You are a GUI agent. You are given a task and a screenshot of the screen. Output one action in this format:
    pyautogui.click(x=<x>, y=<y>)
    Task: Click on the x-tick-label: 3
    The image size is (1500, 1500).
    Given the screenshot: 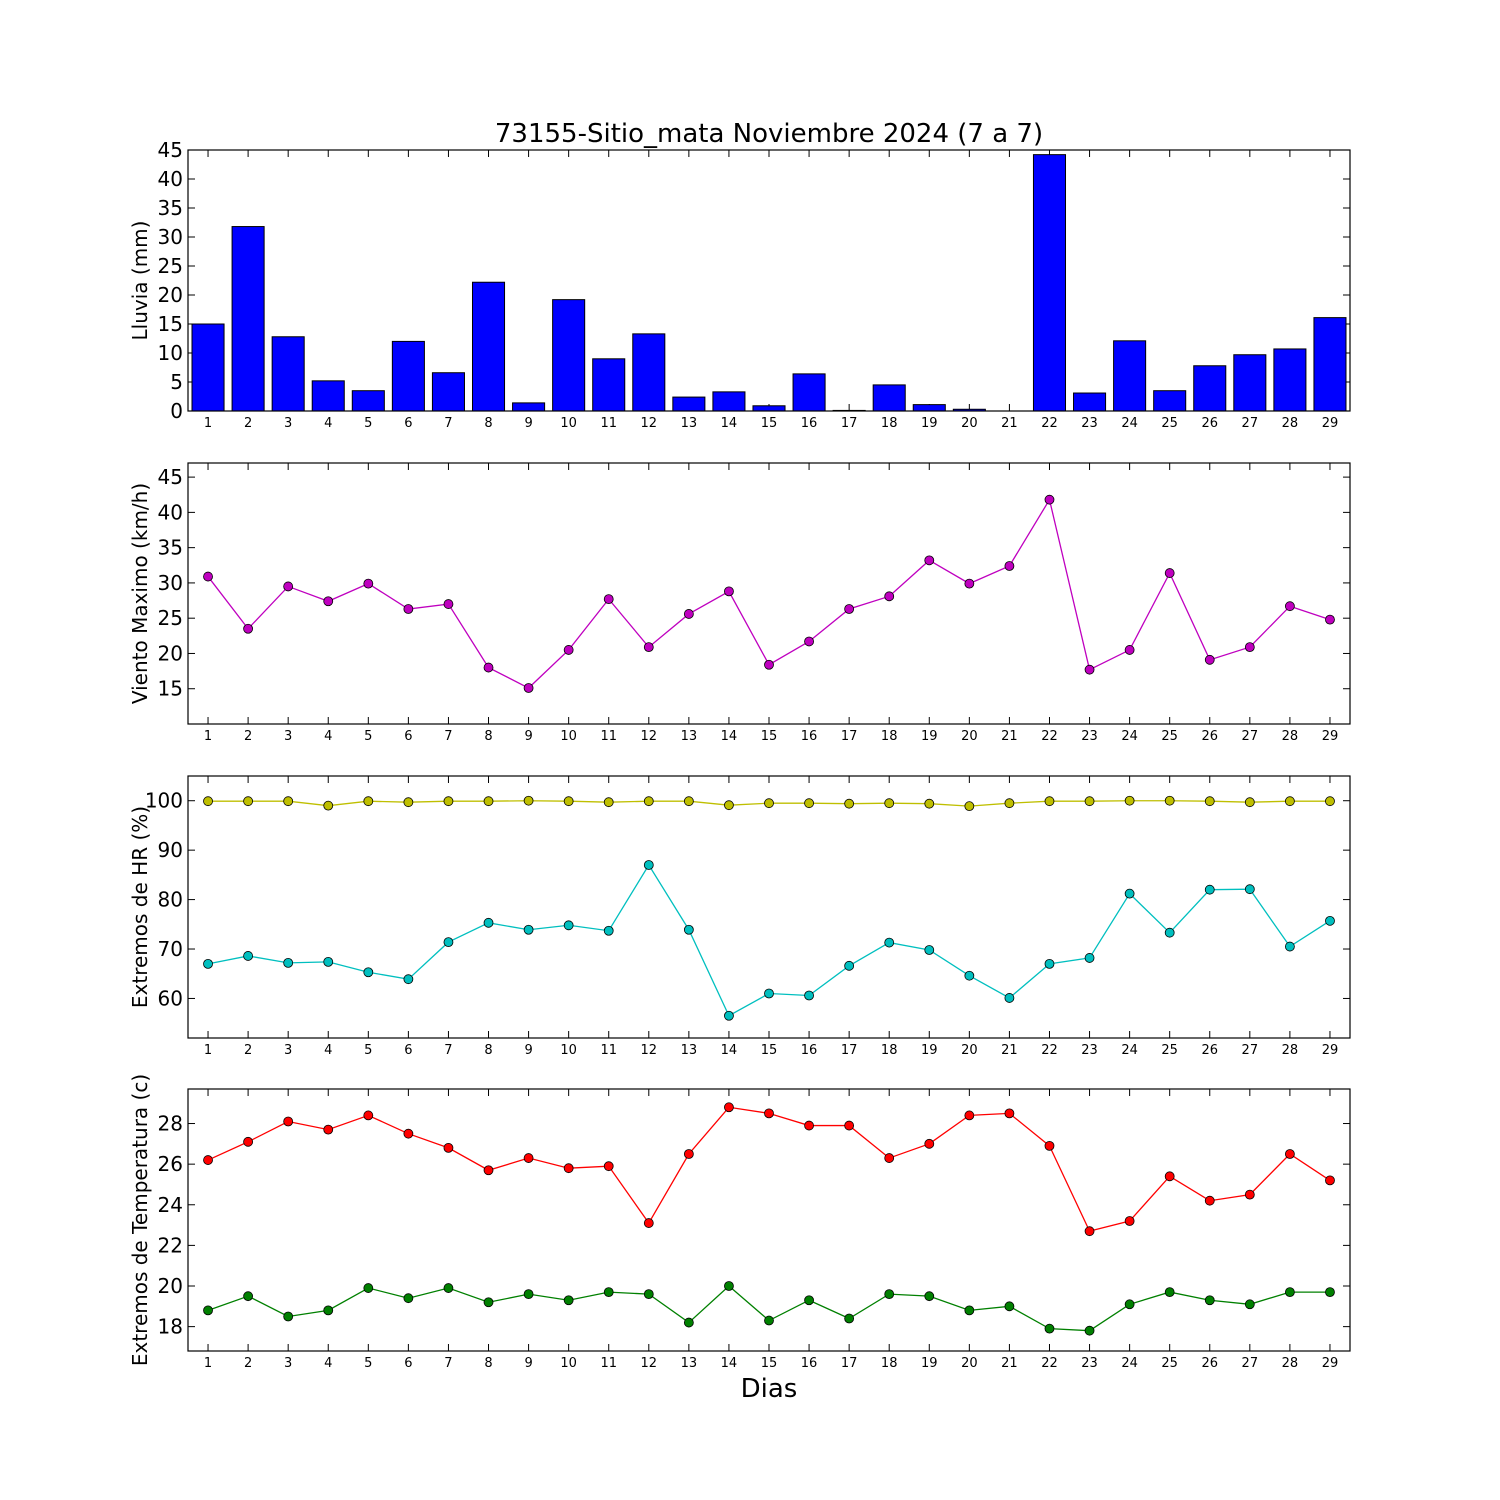 What is the action you would take?
    pyautogui.click(x=288, y=423)
    